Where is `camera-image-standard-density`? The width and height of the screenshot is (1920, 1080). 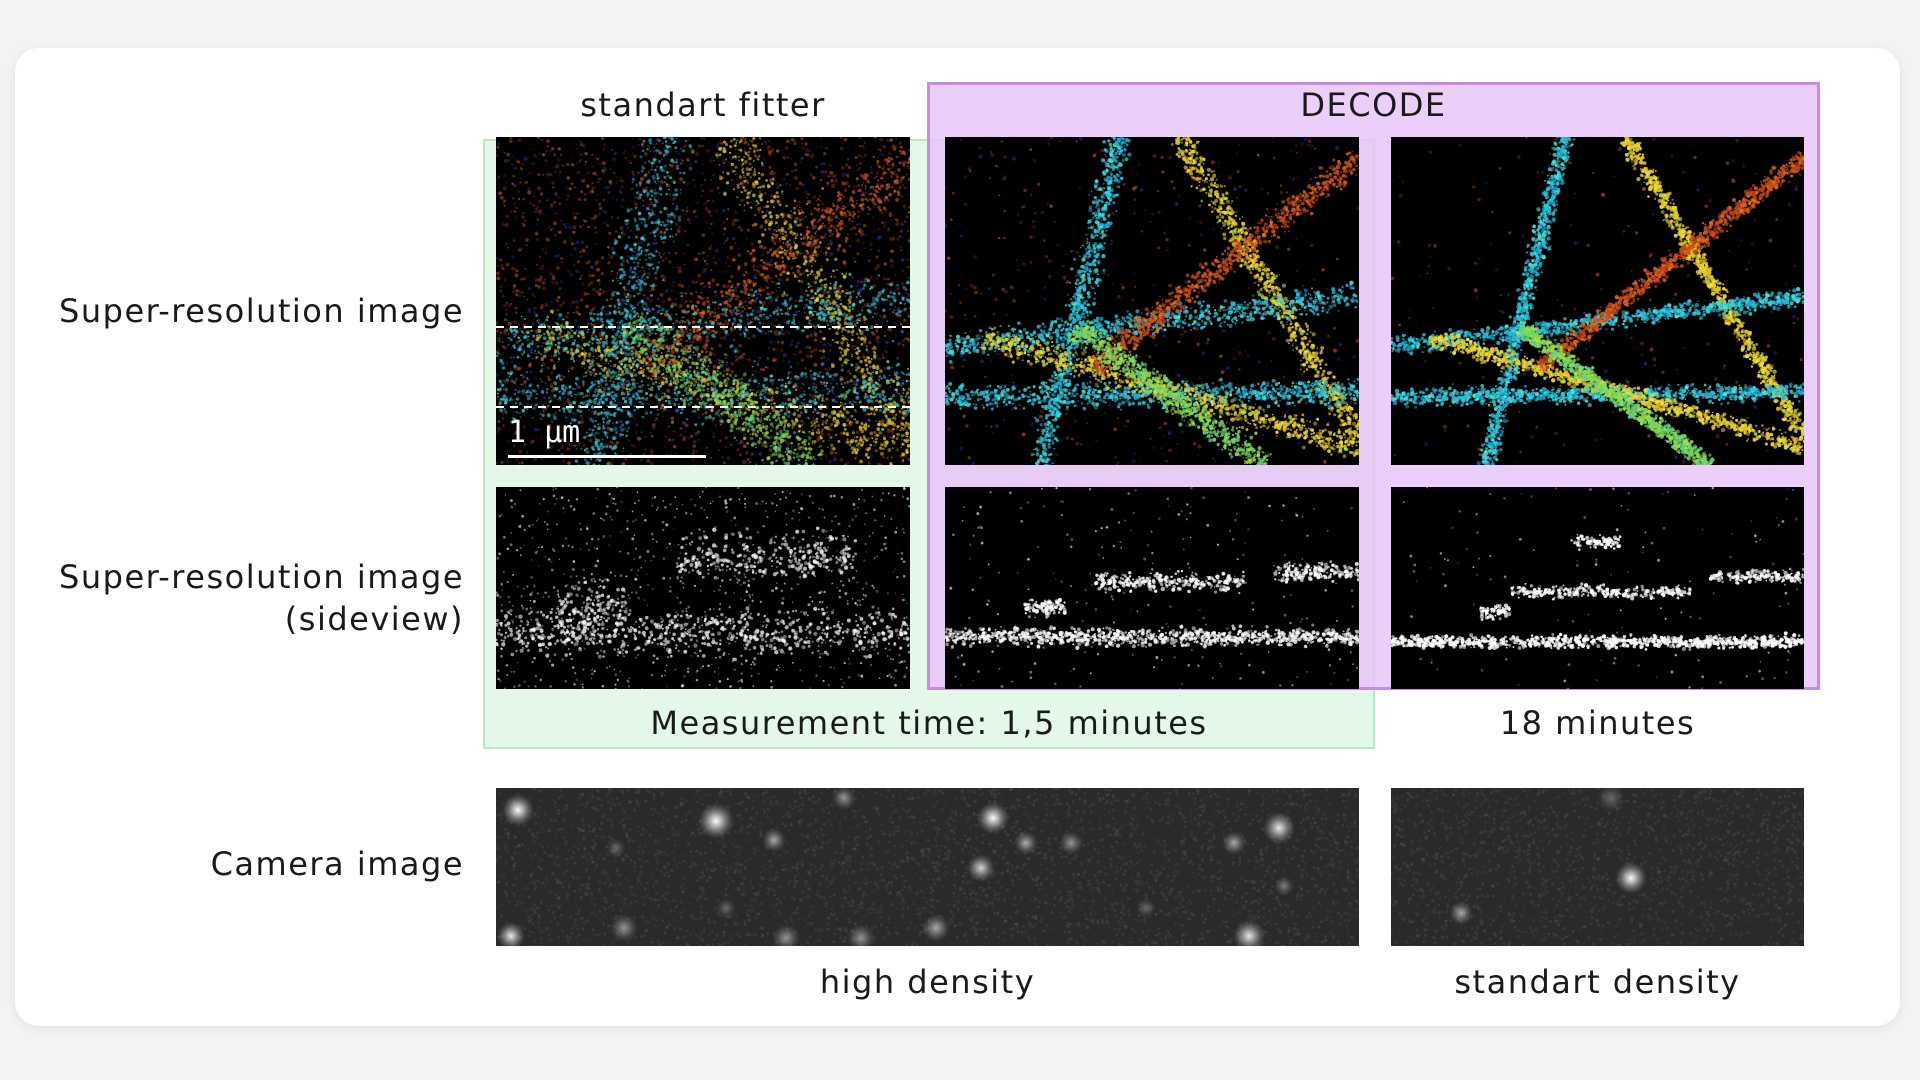 camera-image-standard-density is located at coordinates (1597, 867).